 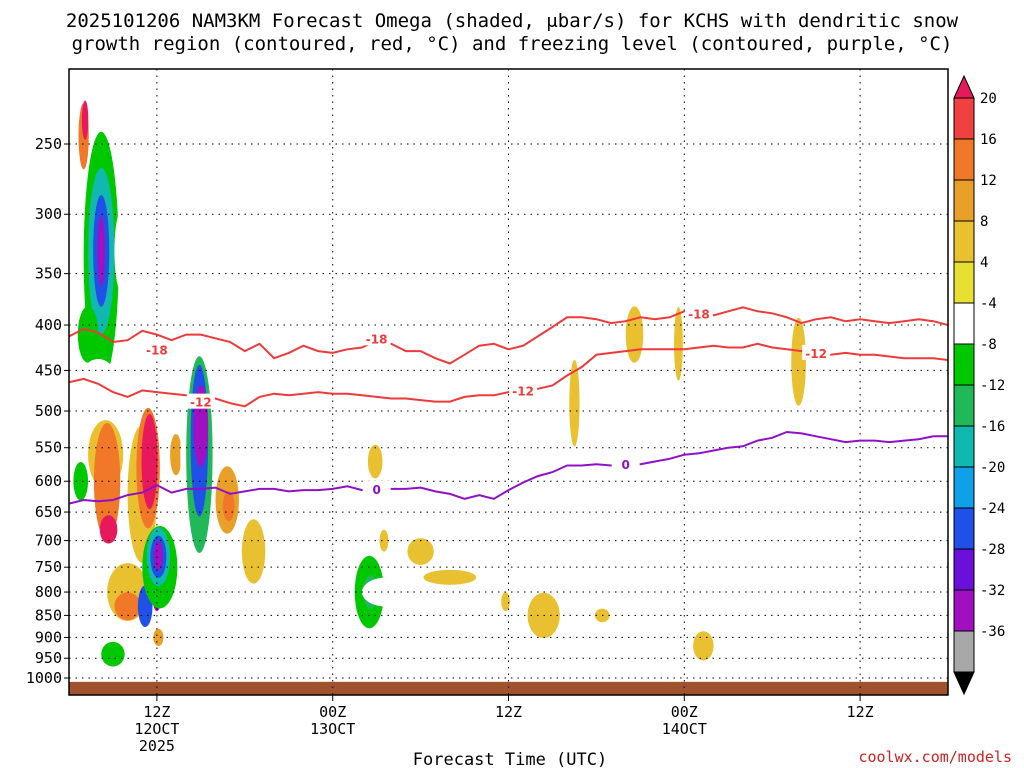 I want to click on x-tick-label-48-0: 00Z, so click(x=684, y=712).